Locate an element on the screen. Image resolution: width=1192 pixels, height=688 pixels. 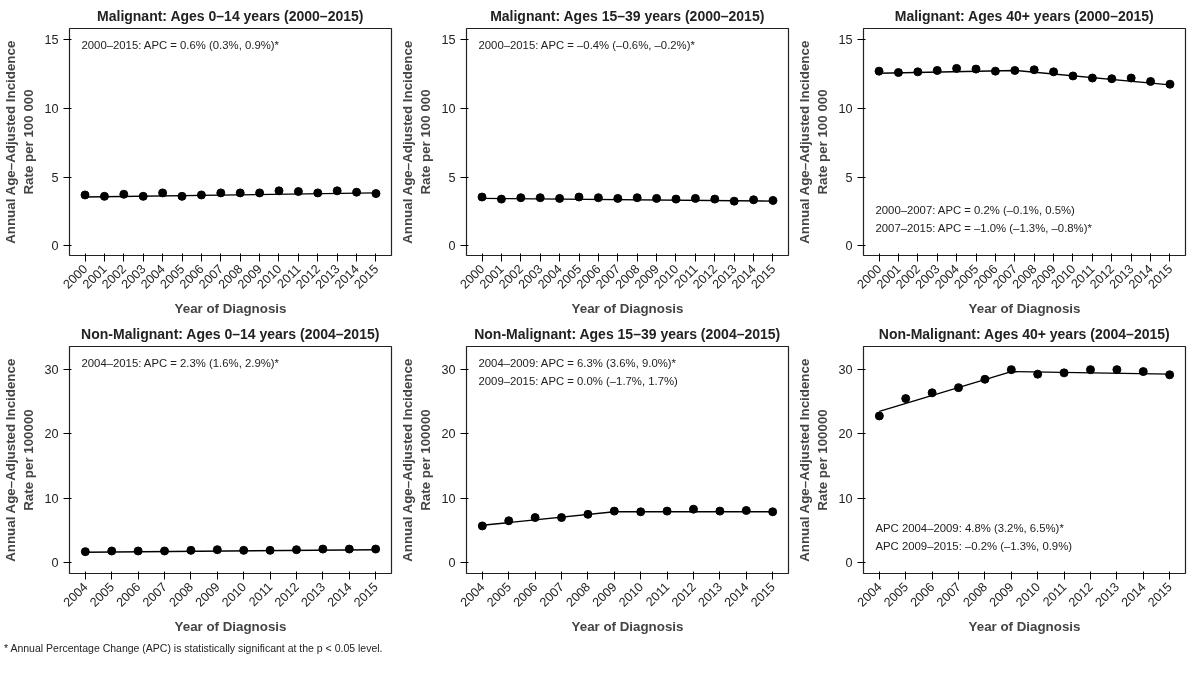
annotation: 2000–2015: APC = –0.4% (–0.6%, –0.2%)* is located at coordinates (587, 44).